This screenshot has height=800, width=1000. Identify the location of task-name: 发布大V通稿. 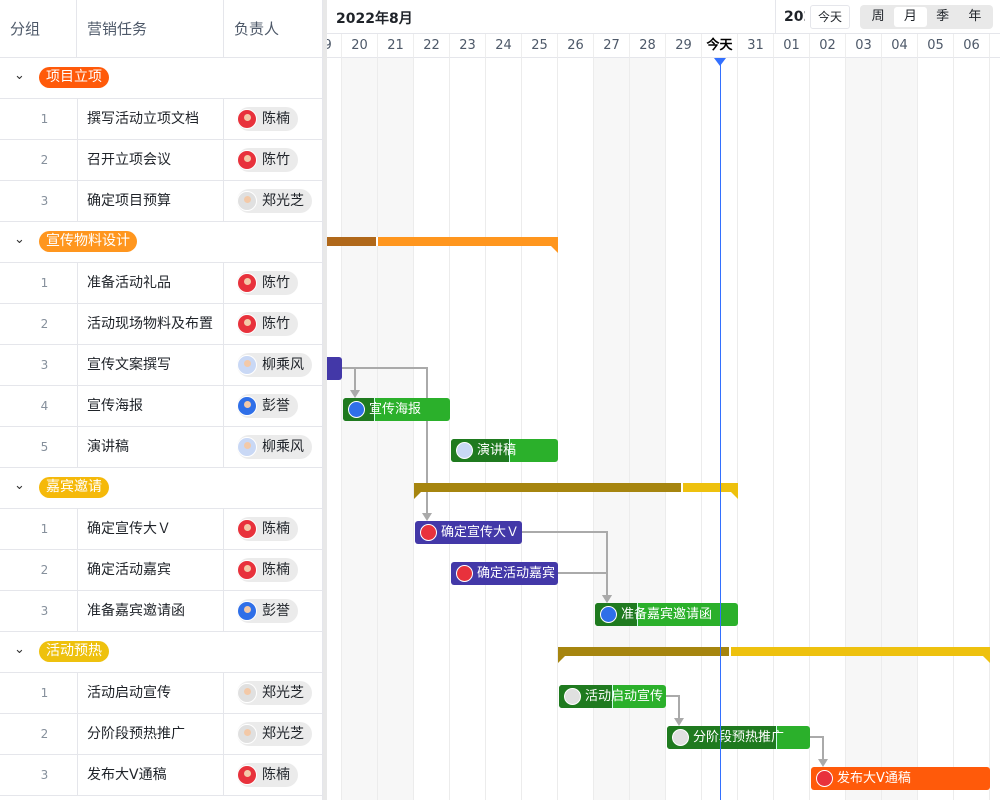
(150, 775).